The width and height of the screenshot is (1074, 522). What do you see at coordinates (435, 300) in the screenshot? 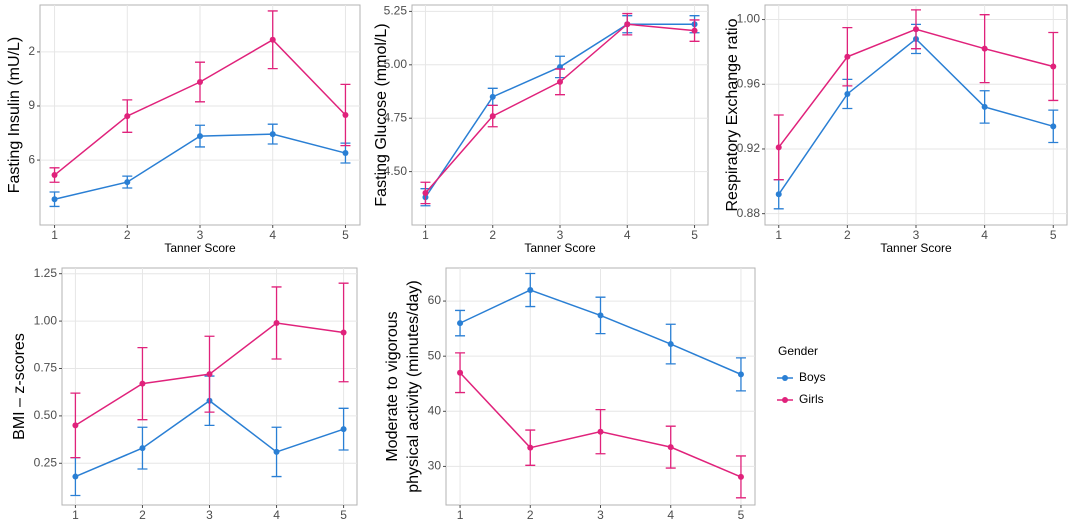
I see `y-tick-label: 60` at bounding box center [435, 300].